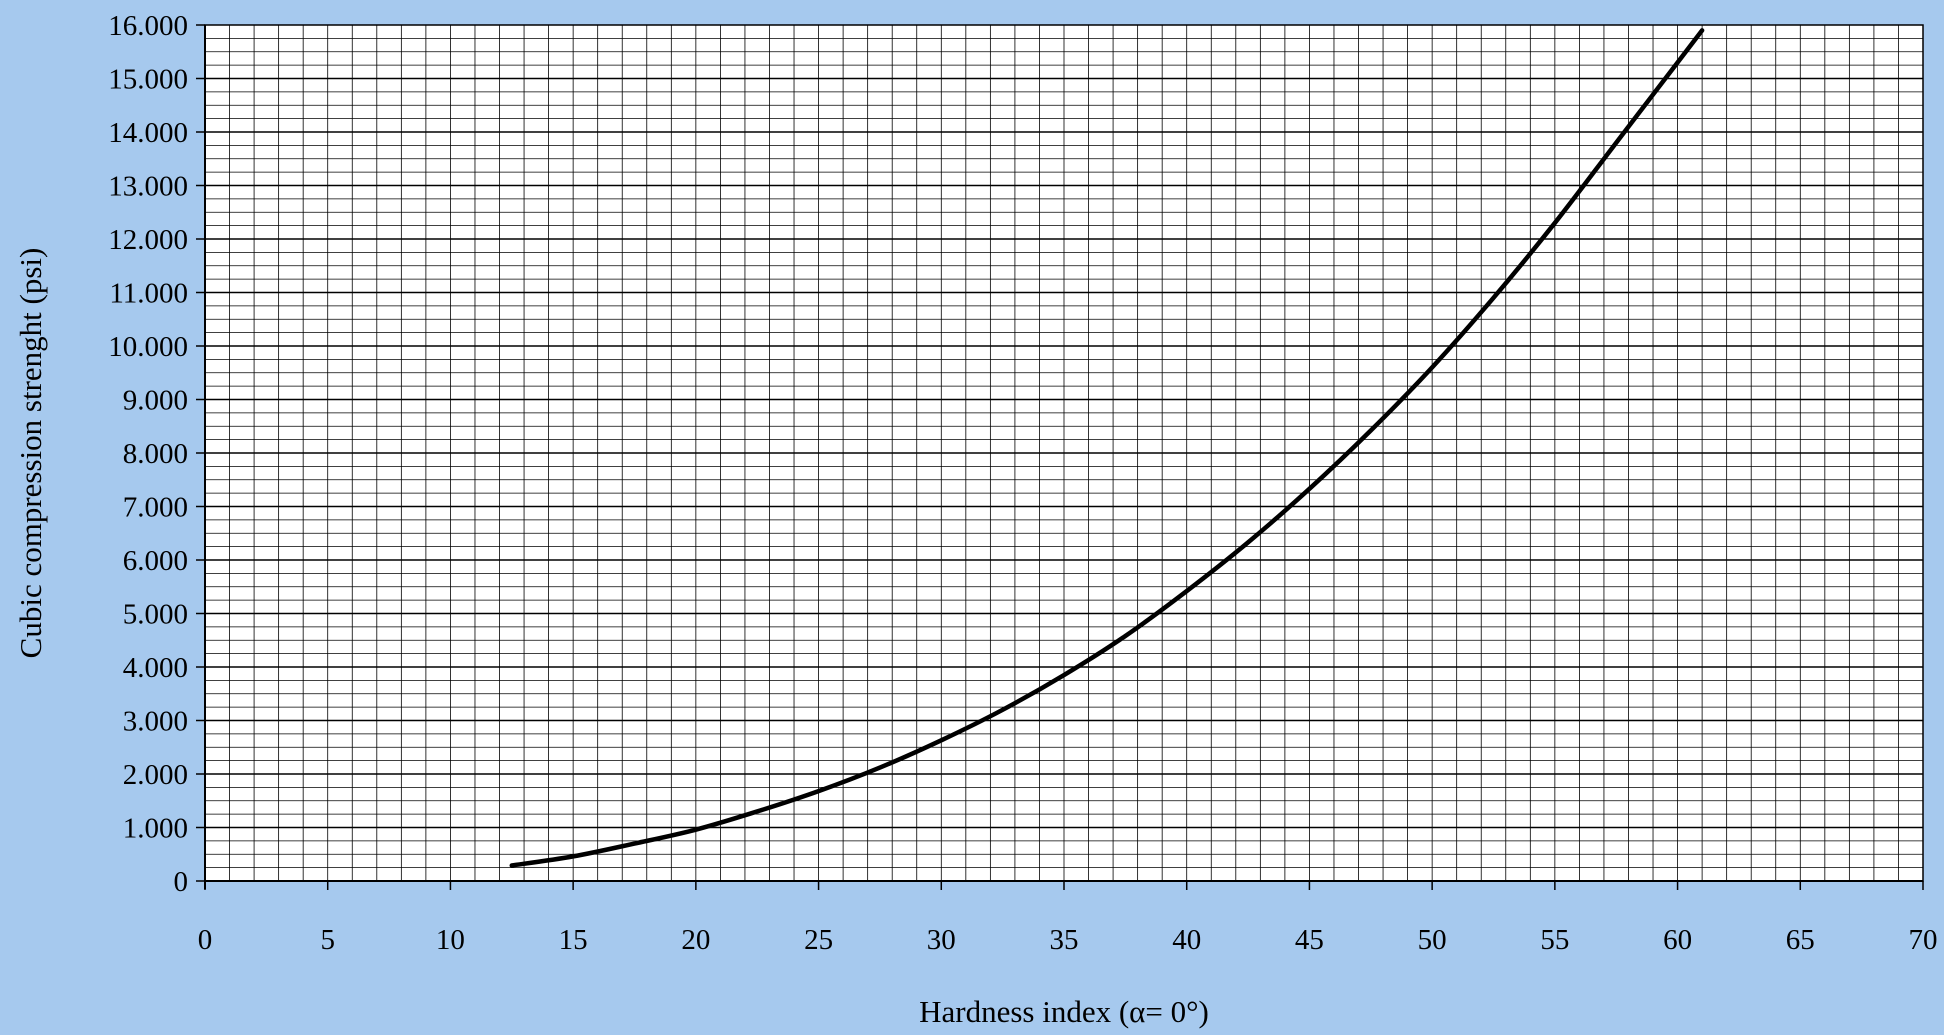 This screenshot has width=1944, height=1035. What do you see at coordinates (155, 722) in the screenshot?
I see `y-tick-label: 3.000` at bounding box center [155, 722].